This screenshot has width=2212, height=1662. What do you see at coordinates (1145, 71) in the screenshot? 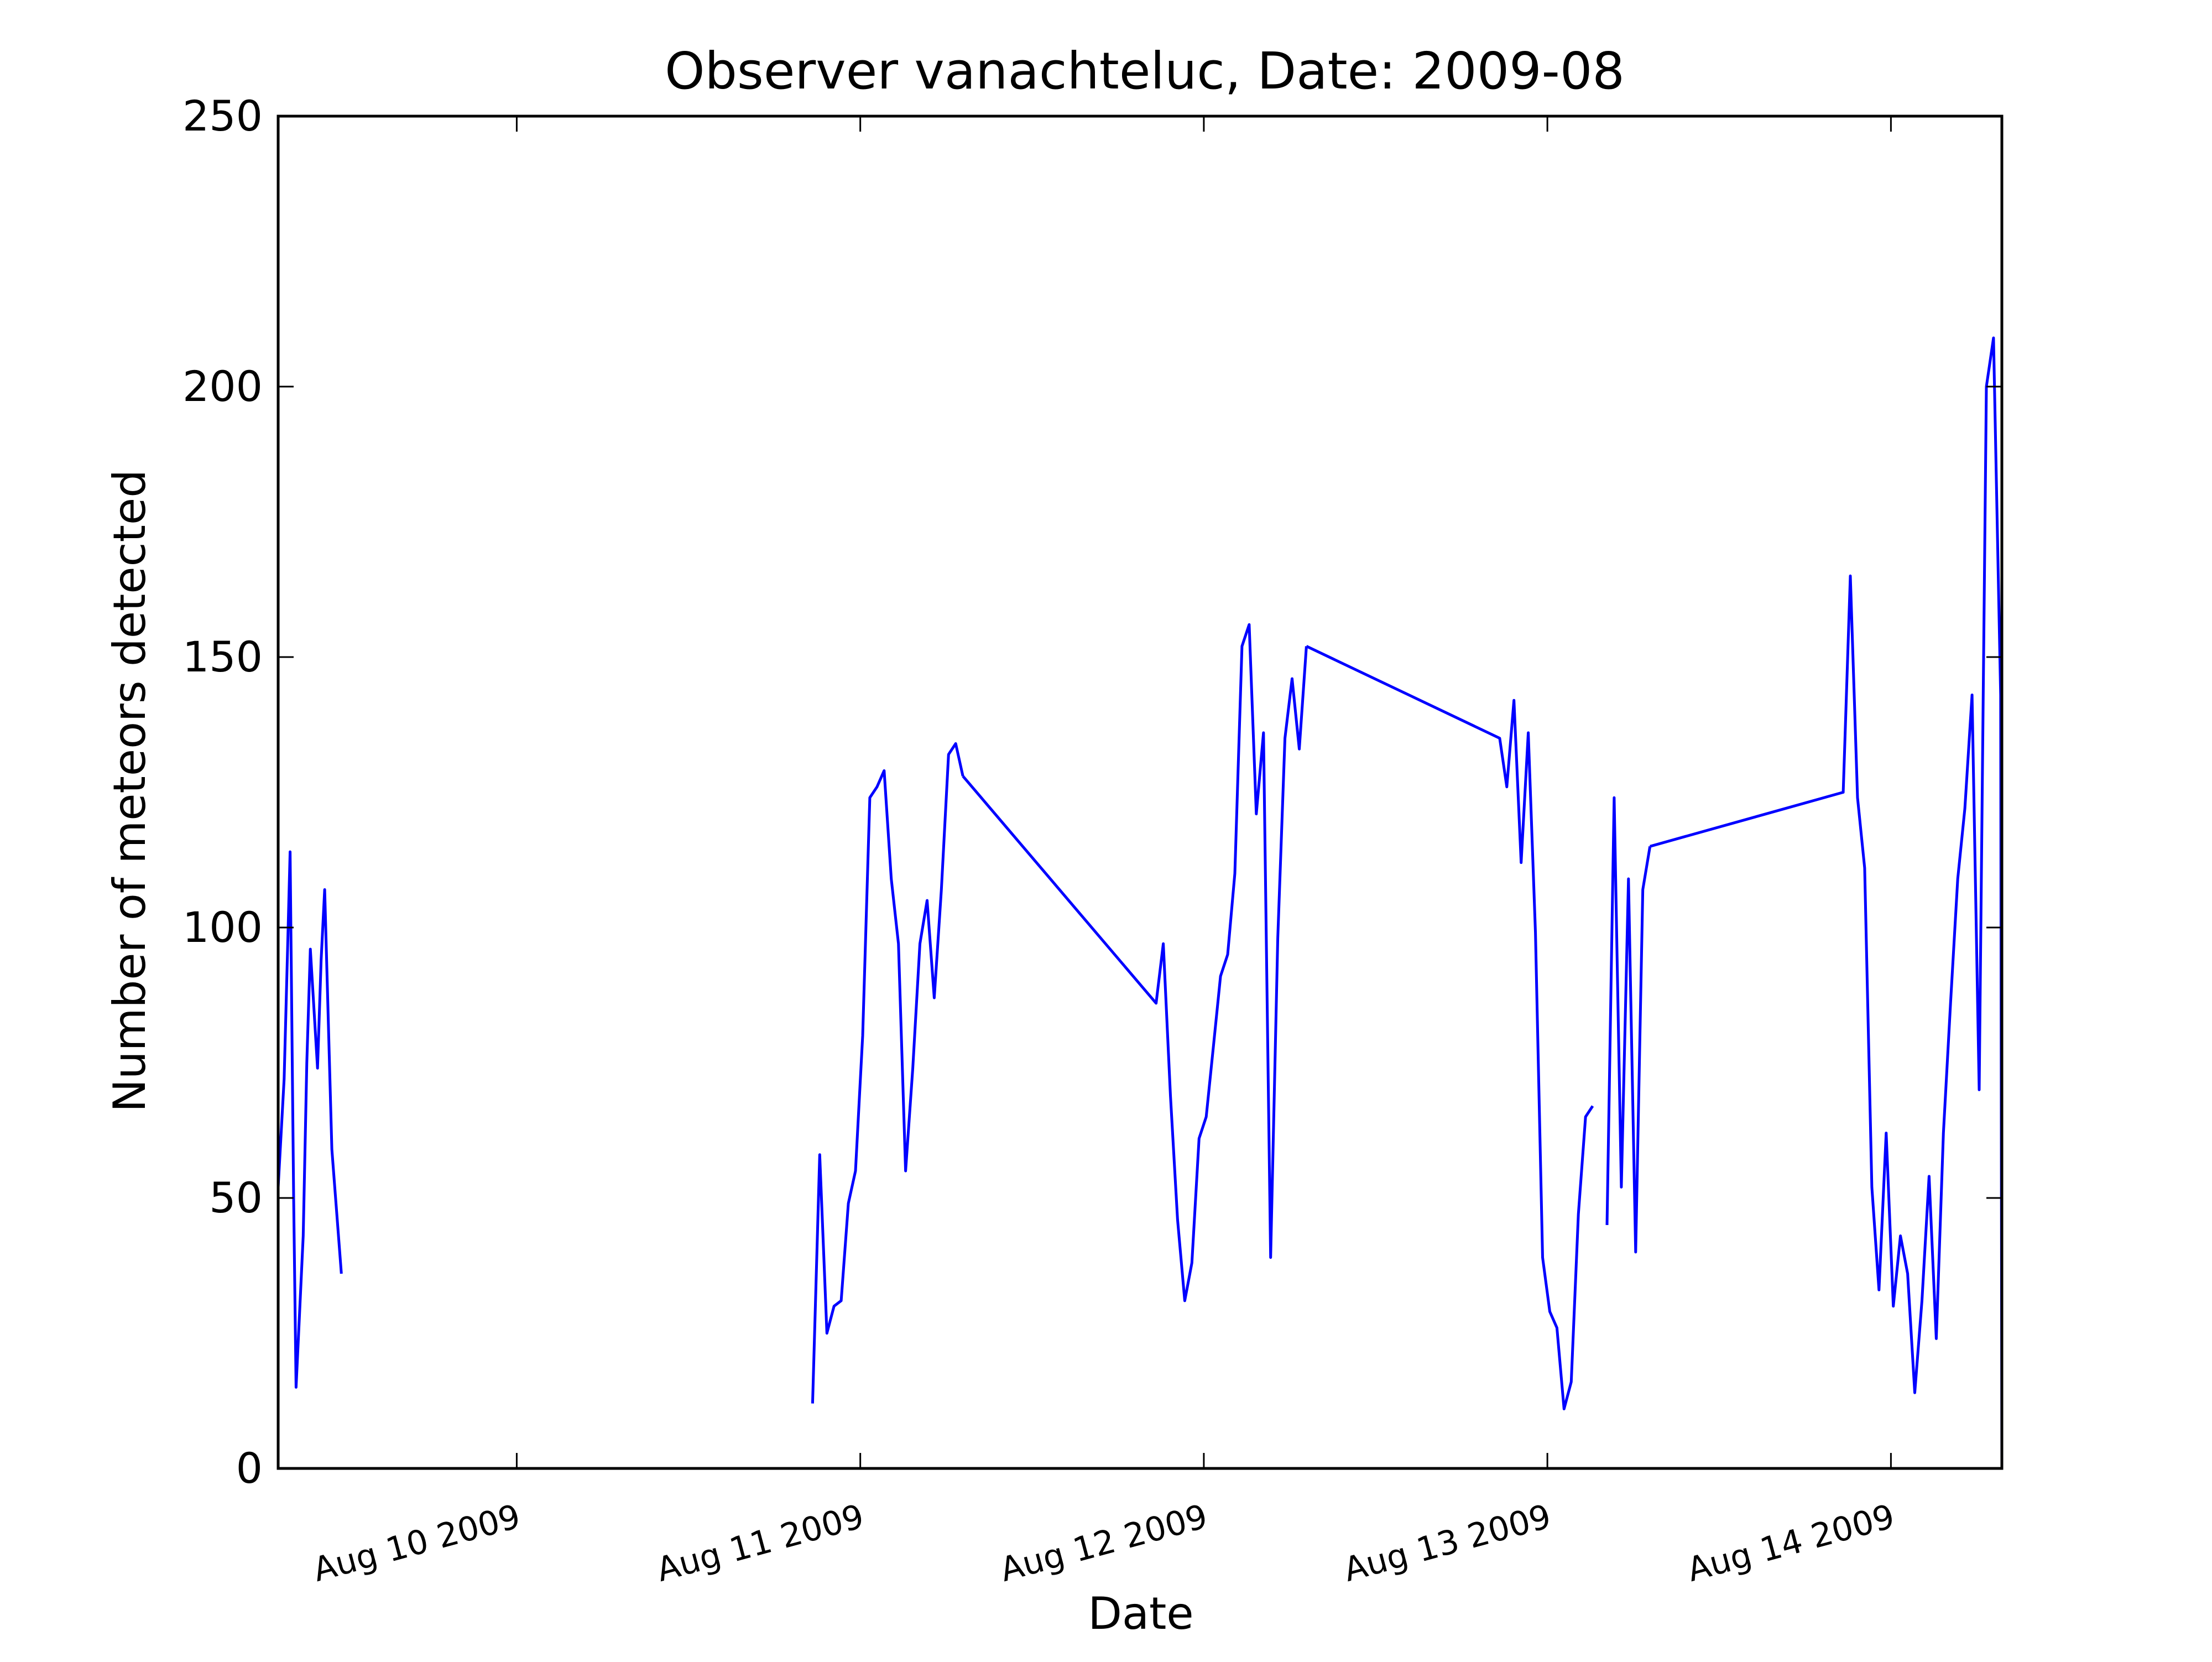
I see `chart-title: Observer vanachteluc, Date: 2009-08` at bounding box center [1145, 71].